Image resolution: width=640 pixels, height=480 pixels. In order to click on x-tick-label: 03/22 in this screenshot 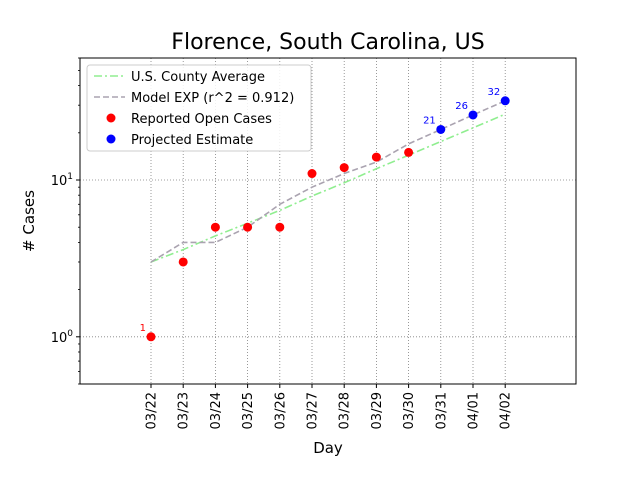, I will do `click(152, 410)`.